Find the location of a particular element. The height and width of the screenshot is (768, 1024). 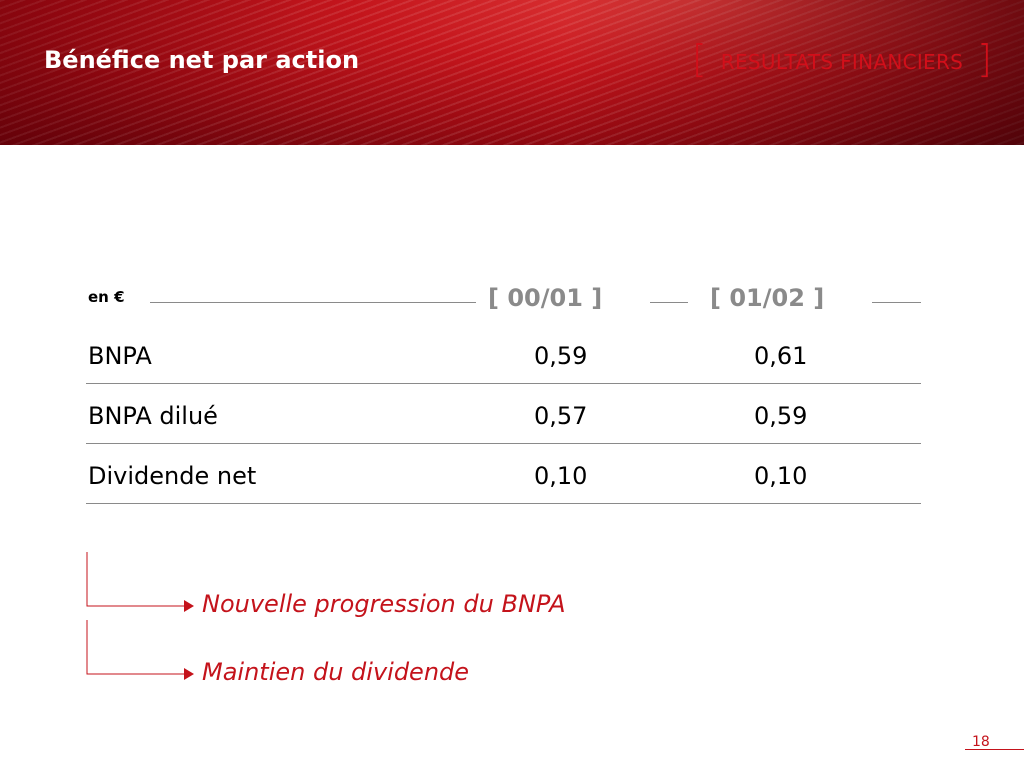

bracket-open: [ is located at coordinates (699, 59).